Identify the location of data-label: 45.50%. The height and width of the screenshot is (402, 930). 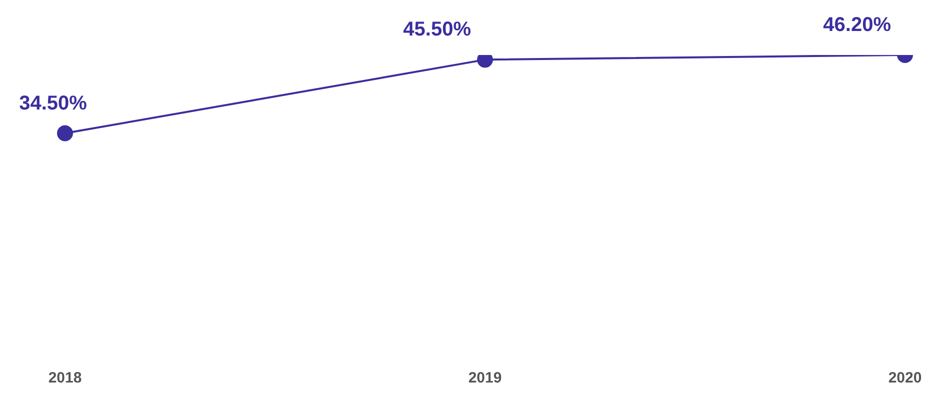
(437, 29).